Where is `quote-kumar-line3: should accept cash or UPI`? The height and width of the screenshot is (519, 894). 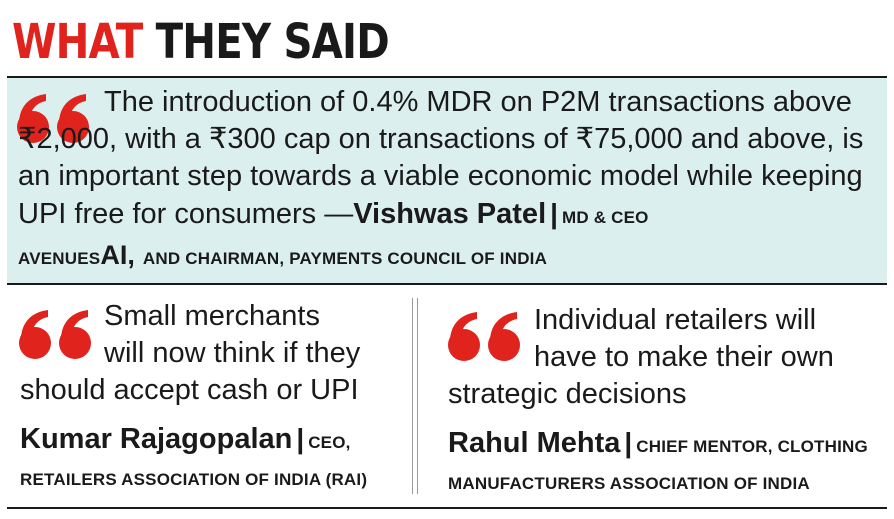
quote-kumar-line3: should accept cash or UPI is located at coordinates (189, 390).